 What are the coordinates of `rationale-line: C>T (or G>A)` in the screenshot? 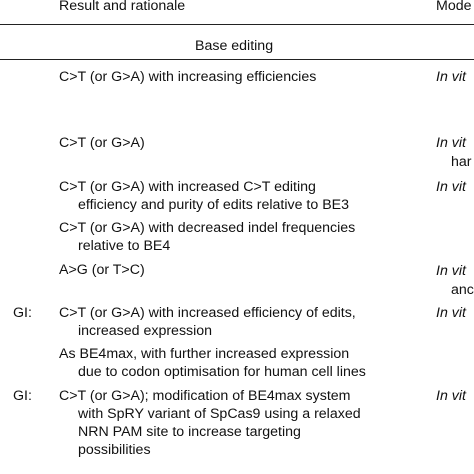 It's located at (102, 143).